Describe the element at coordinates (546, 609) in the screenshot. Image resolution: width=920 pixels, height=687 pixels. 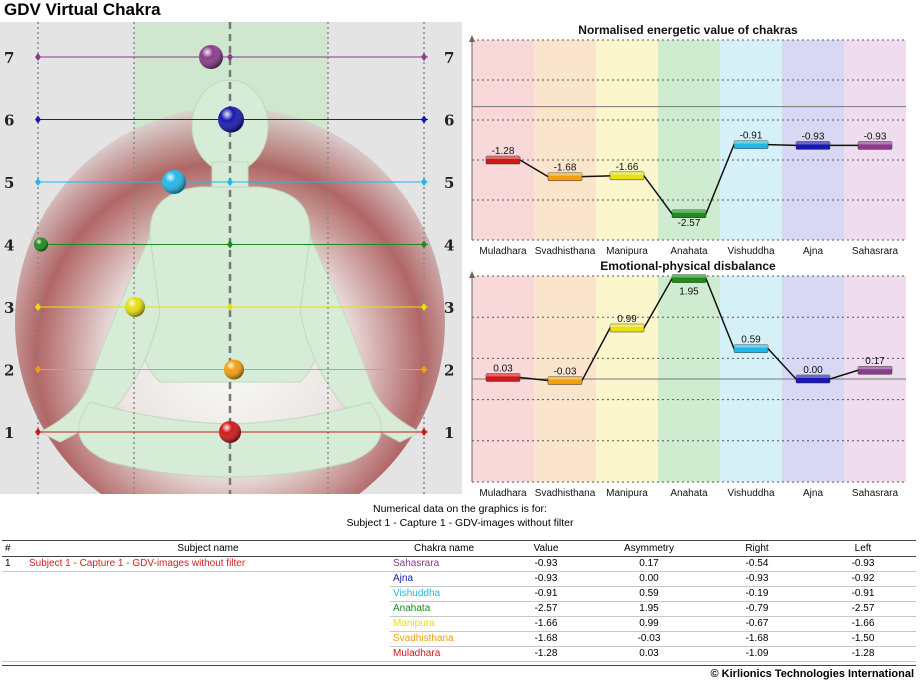
I see `value-cell: -2.57` at that location.